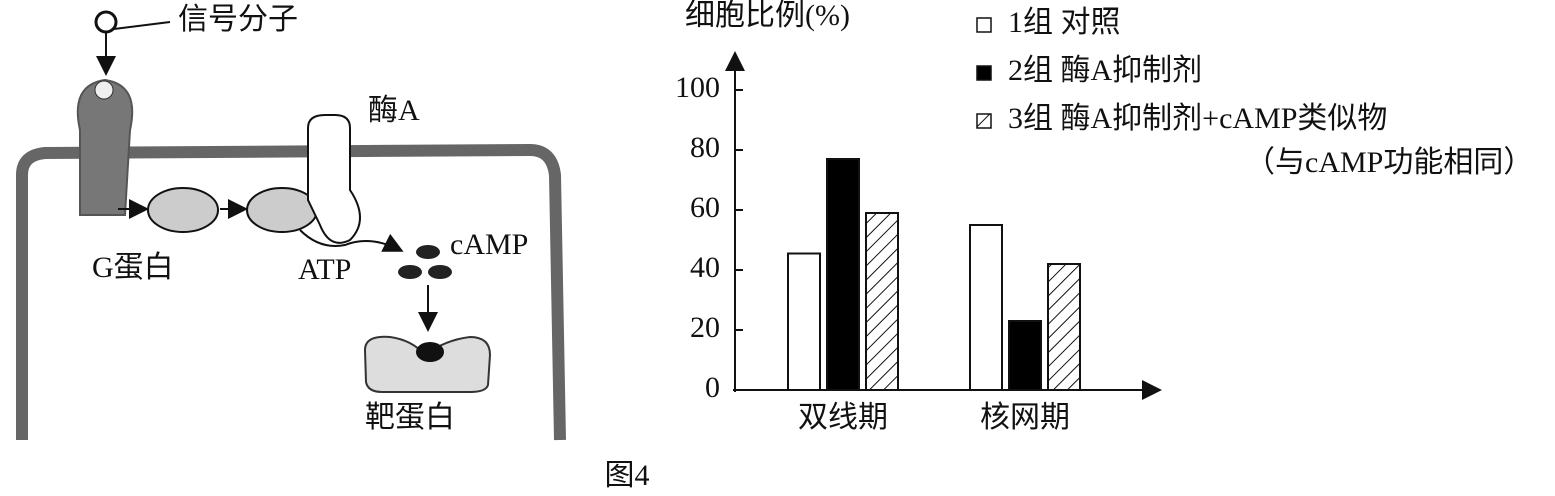  Describe the element at coordinates (705, 207) in the screenshot. I see `y-tick-label: 60` at that location.